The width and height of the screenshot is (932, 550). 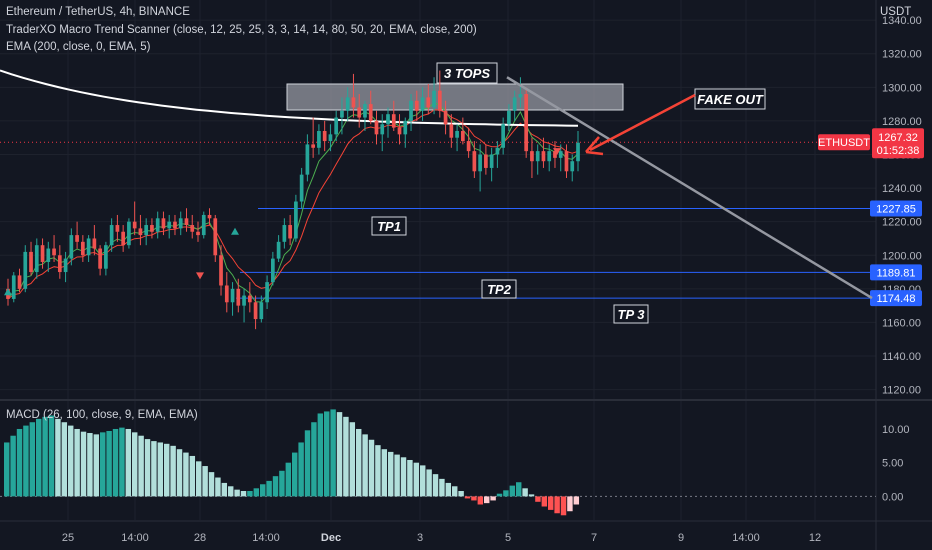 What do you see at coordinates (815, 538) in the screenshot?
I see `time-tick-label: 12` at bounding box center [815, 538].